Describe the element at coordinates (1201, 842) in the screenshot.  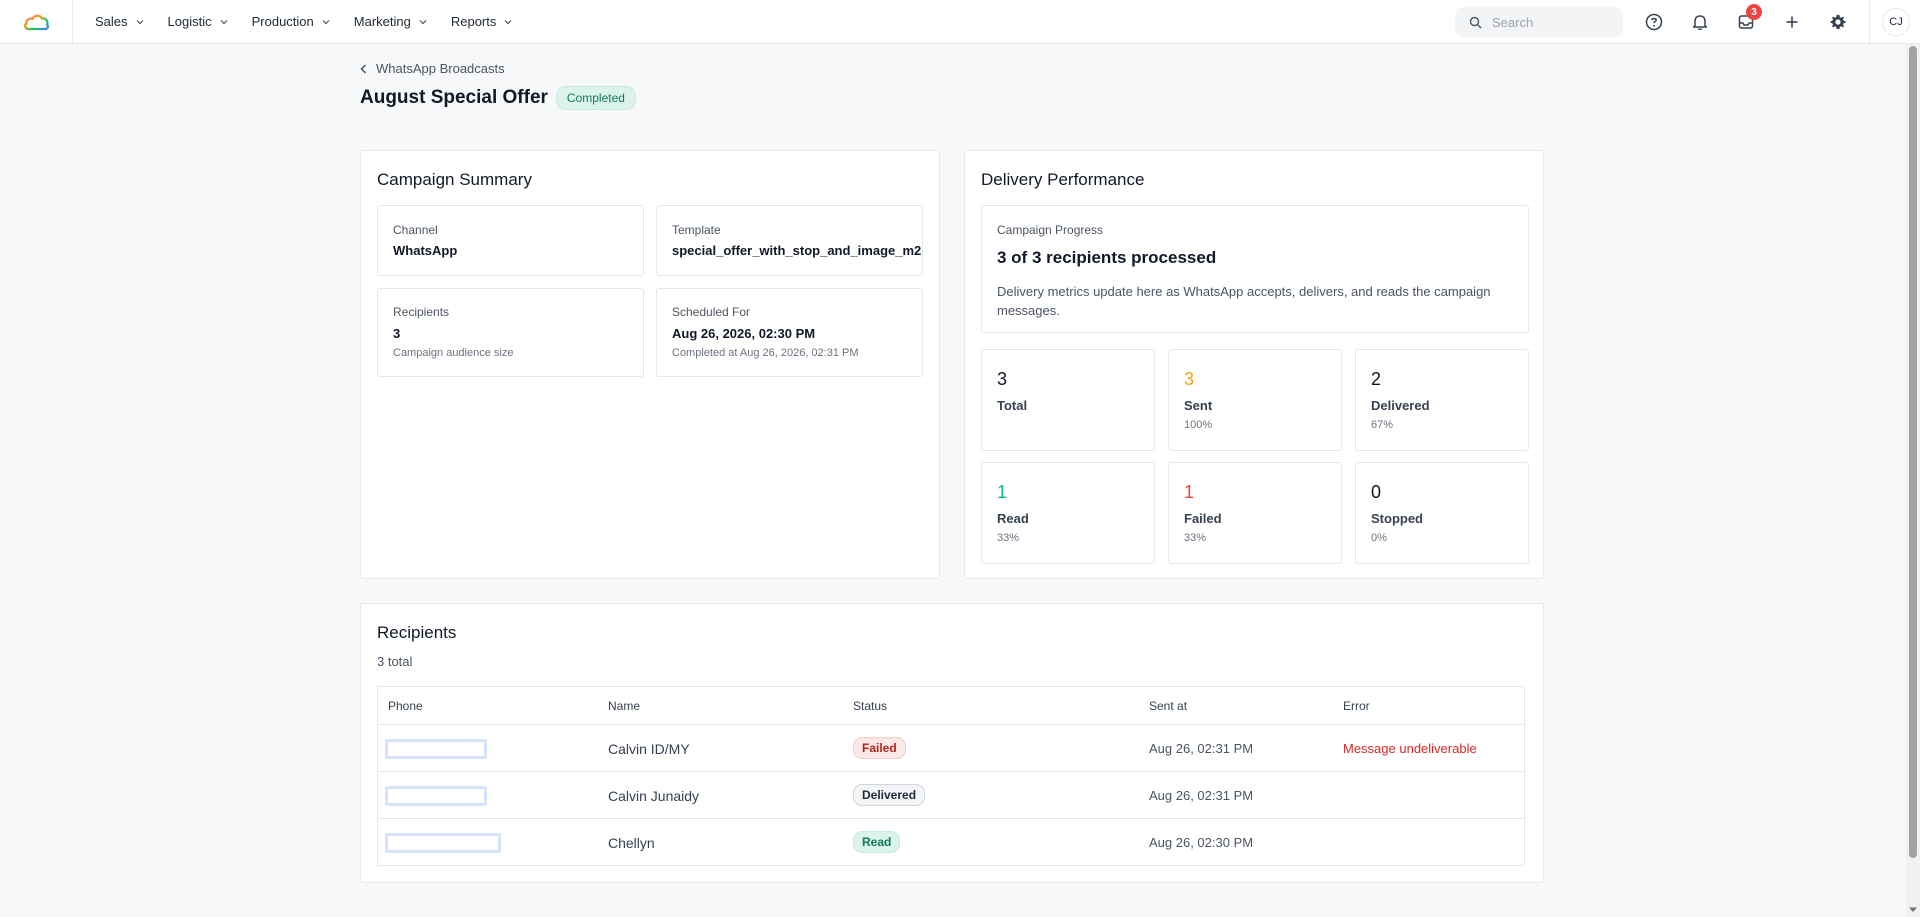
I see `sent-at: Aug 26, 02:30 PM` at that location.